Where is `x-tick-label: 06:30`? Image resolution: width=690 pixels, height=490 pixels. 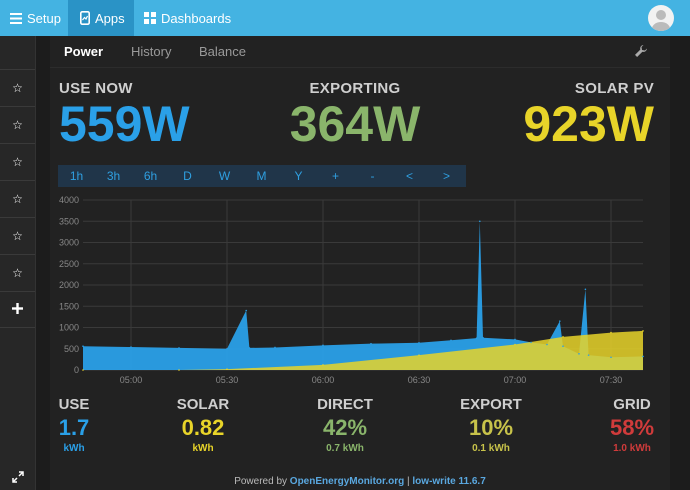
x-tick-label: 06:30 is located at coordinates (419, 380).